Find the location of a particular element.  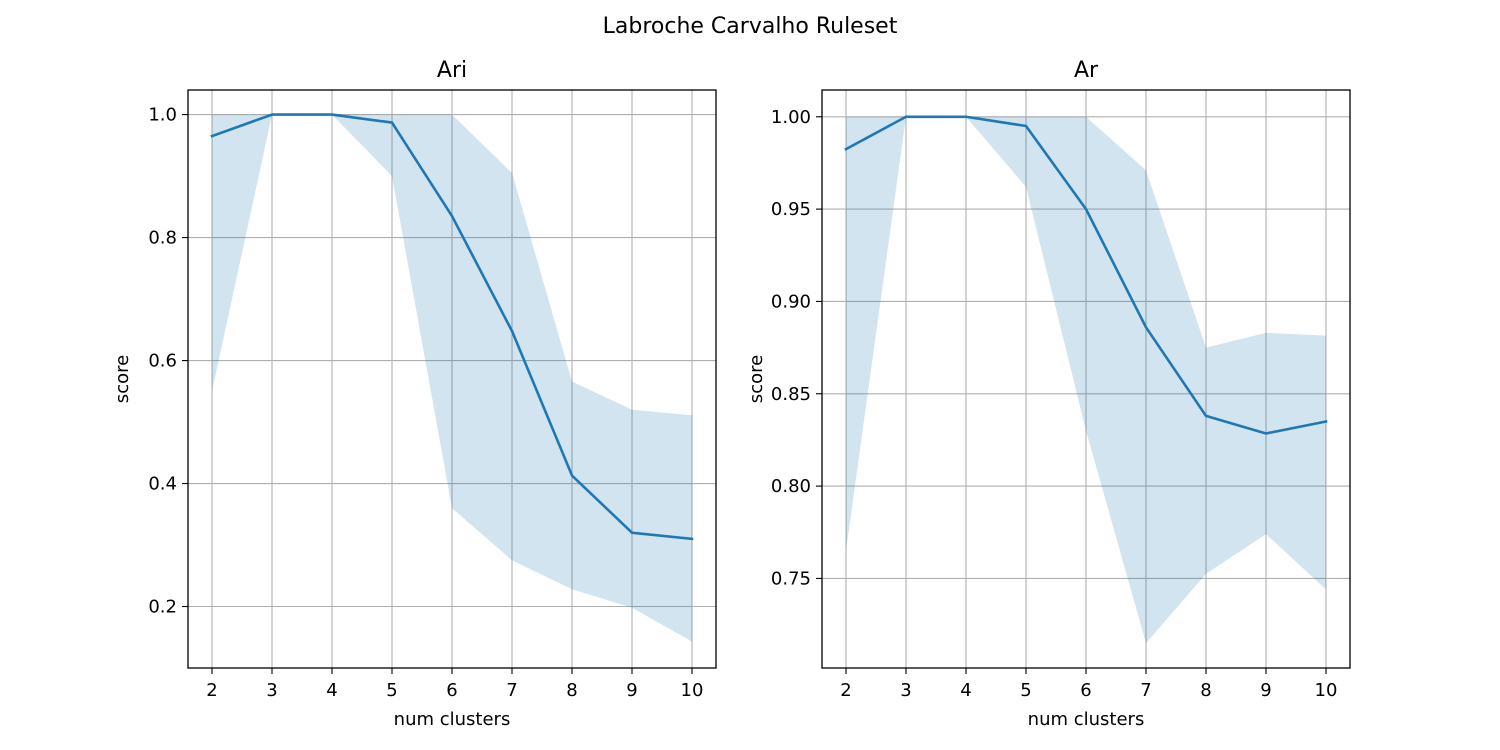

figure-suptitle: Labroche Carvalho Ruleset is located at coordinates (750, 26).